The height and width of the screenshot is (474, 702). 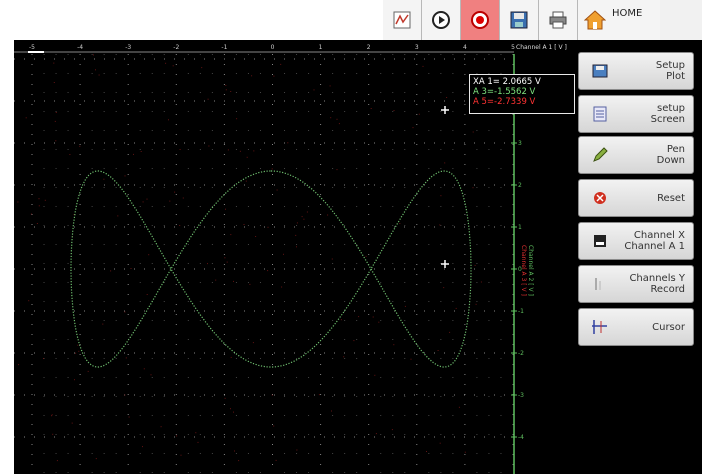 I want to click on setup-screen-button: setup Screen, so click(x=636, y=114).